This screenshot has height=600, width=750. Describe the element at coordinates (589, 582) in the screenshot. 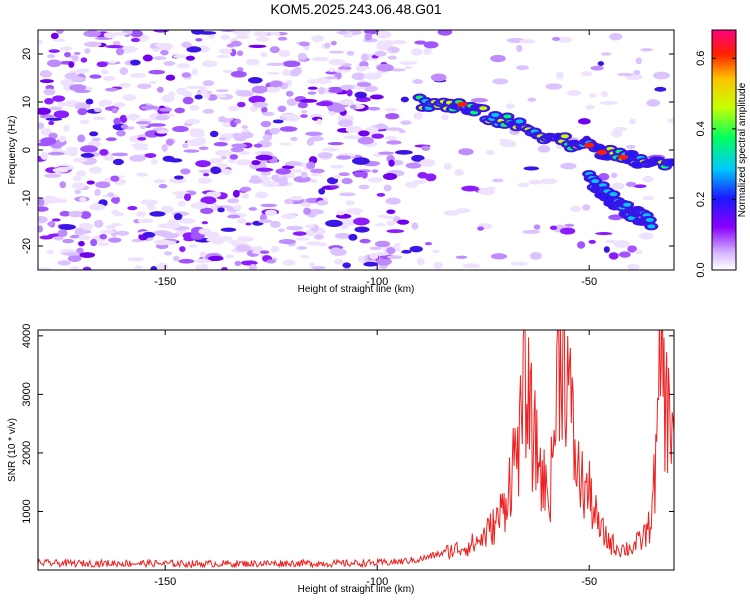

I see `snr-x-tick-label: -50` at that location.